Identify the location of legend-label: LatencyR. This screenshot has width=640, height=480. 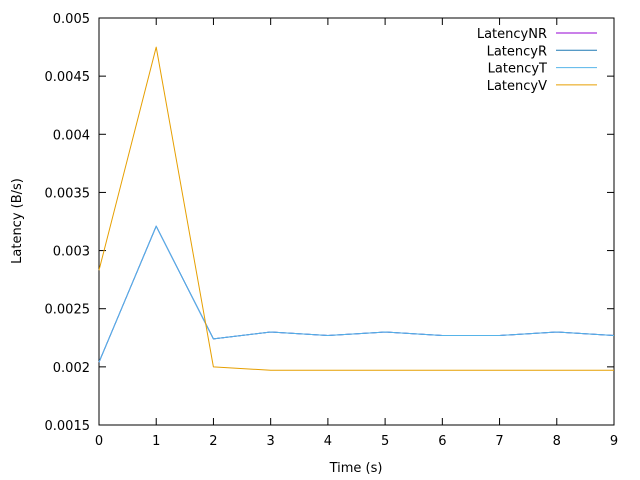
(517, 51).